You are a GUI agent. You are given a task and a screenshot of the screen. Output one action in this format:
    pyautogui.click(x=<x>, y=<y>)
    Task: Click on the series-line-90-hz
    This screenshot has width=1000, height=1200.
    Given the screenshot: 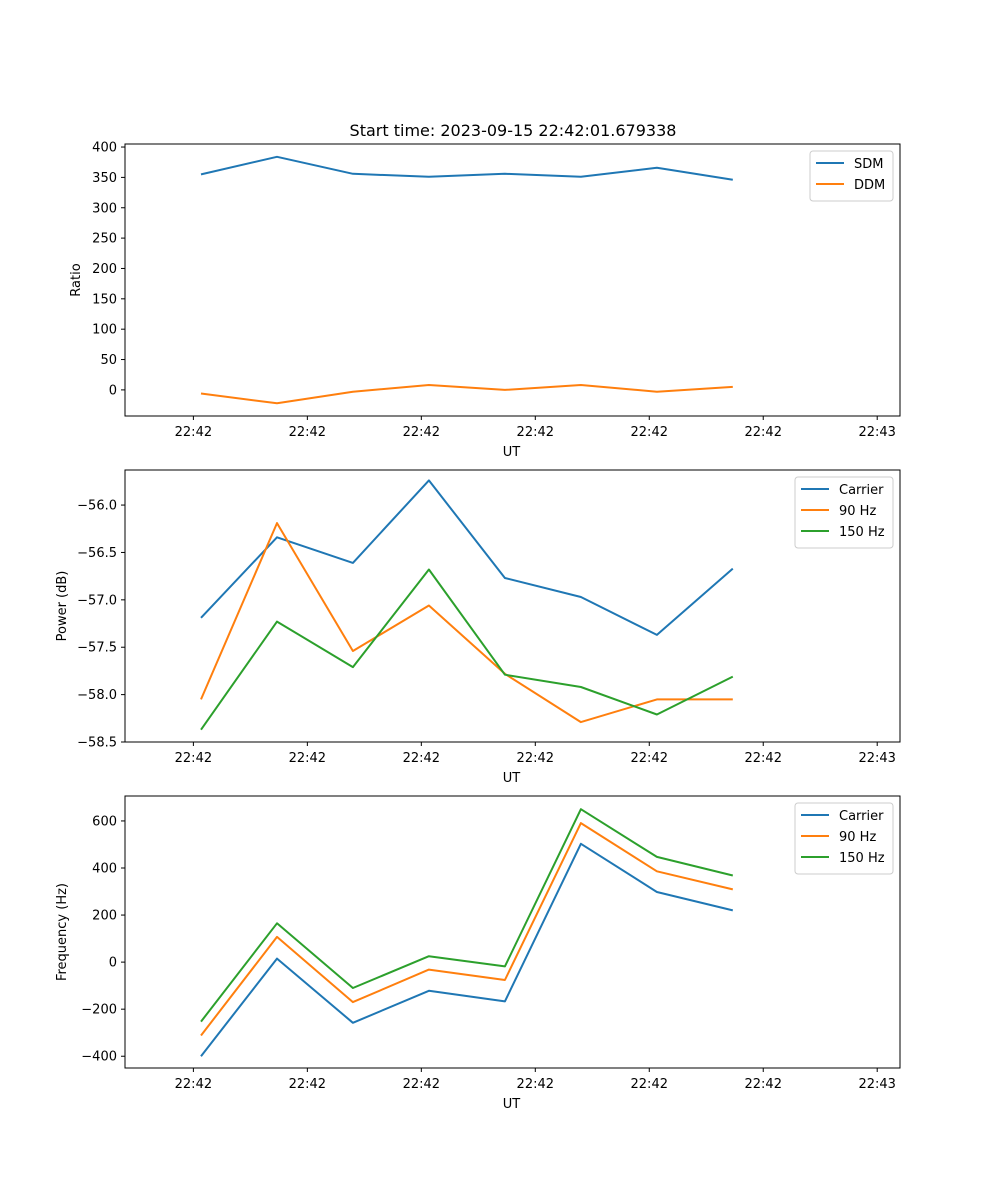 What is the action you would take?
    pyautogui.click(x=466, y=623)
    